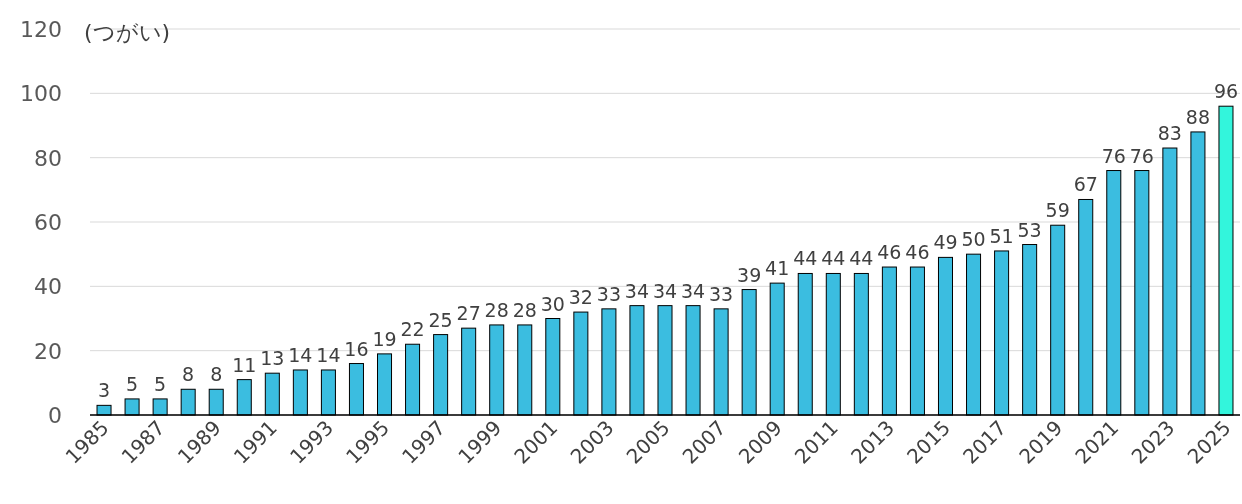 The width and height of the screenshot is (1242, 504). Describe the element at coordinates (104, 390) in the screenshot. I see `data-label: 3` at that location.